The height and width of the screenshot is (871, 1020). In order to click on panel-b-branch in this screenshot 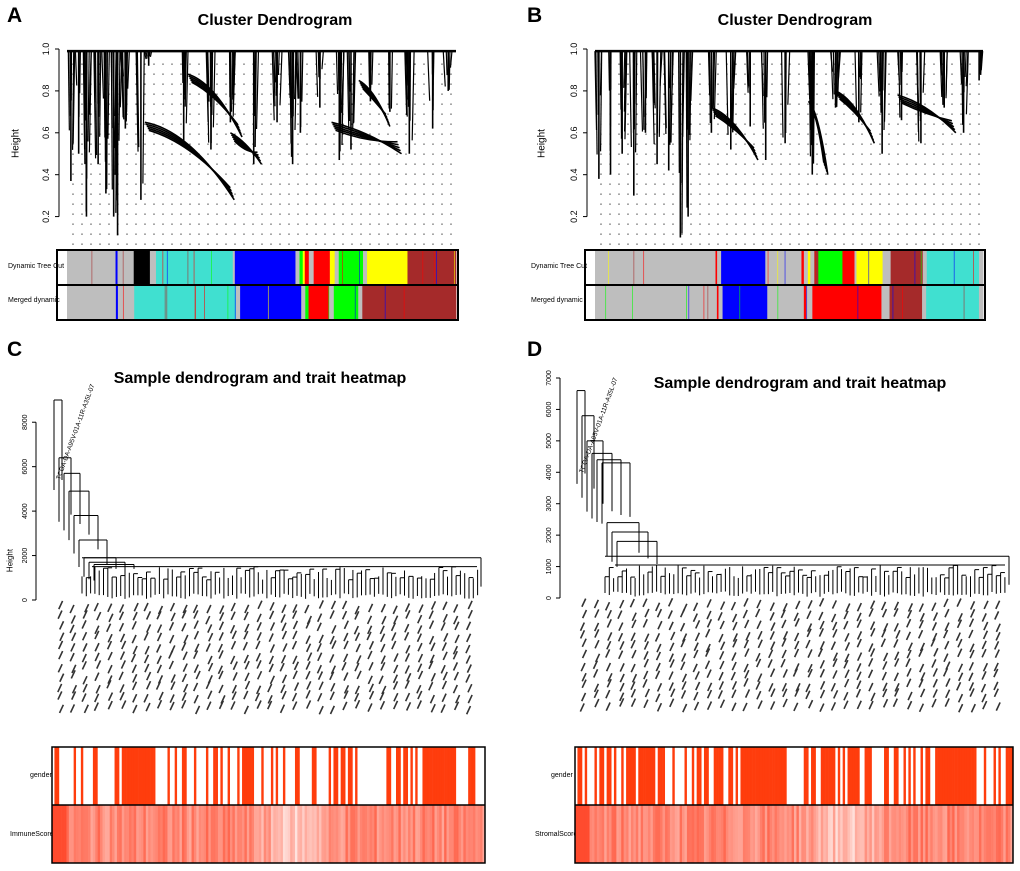, I will do `click(689, 93)`.